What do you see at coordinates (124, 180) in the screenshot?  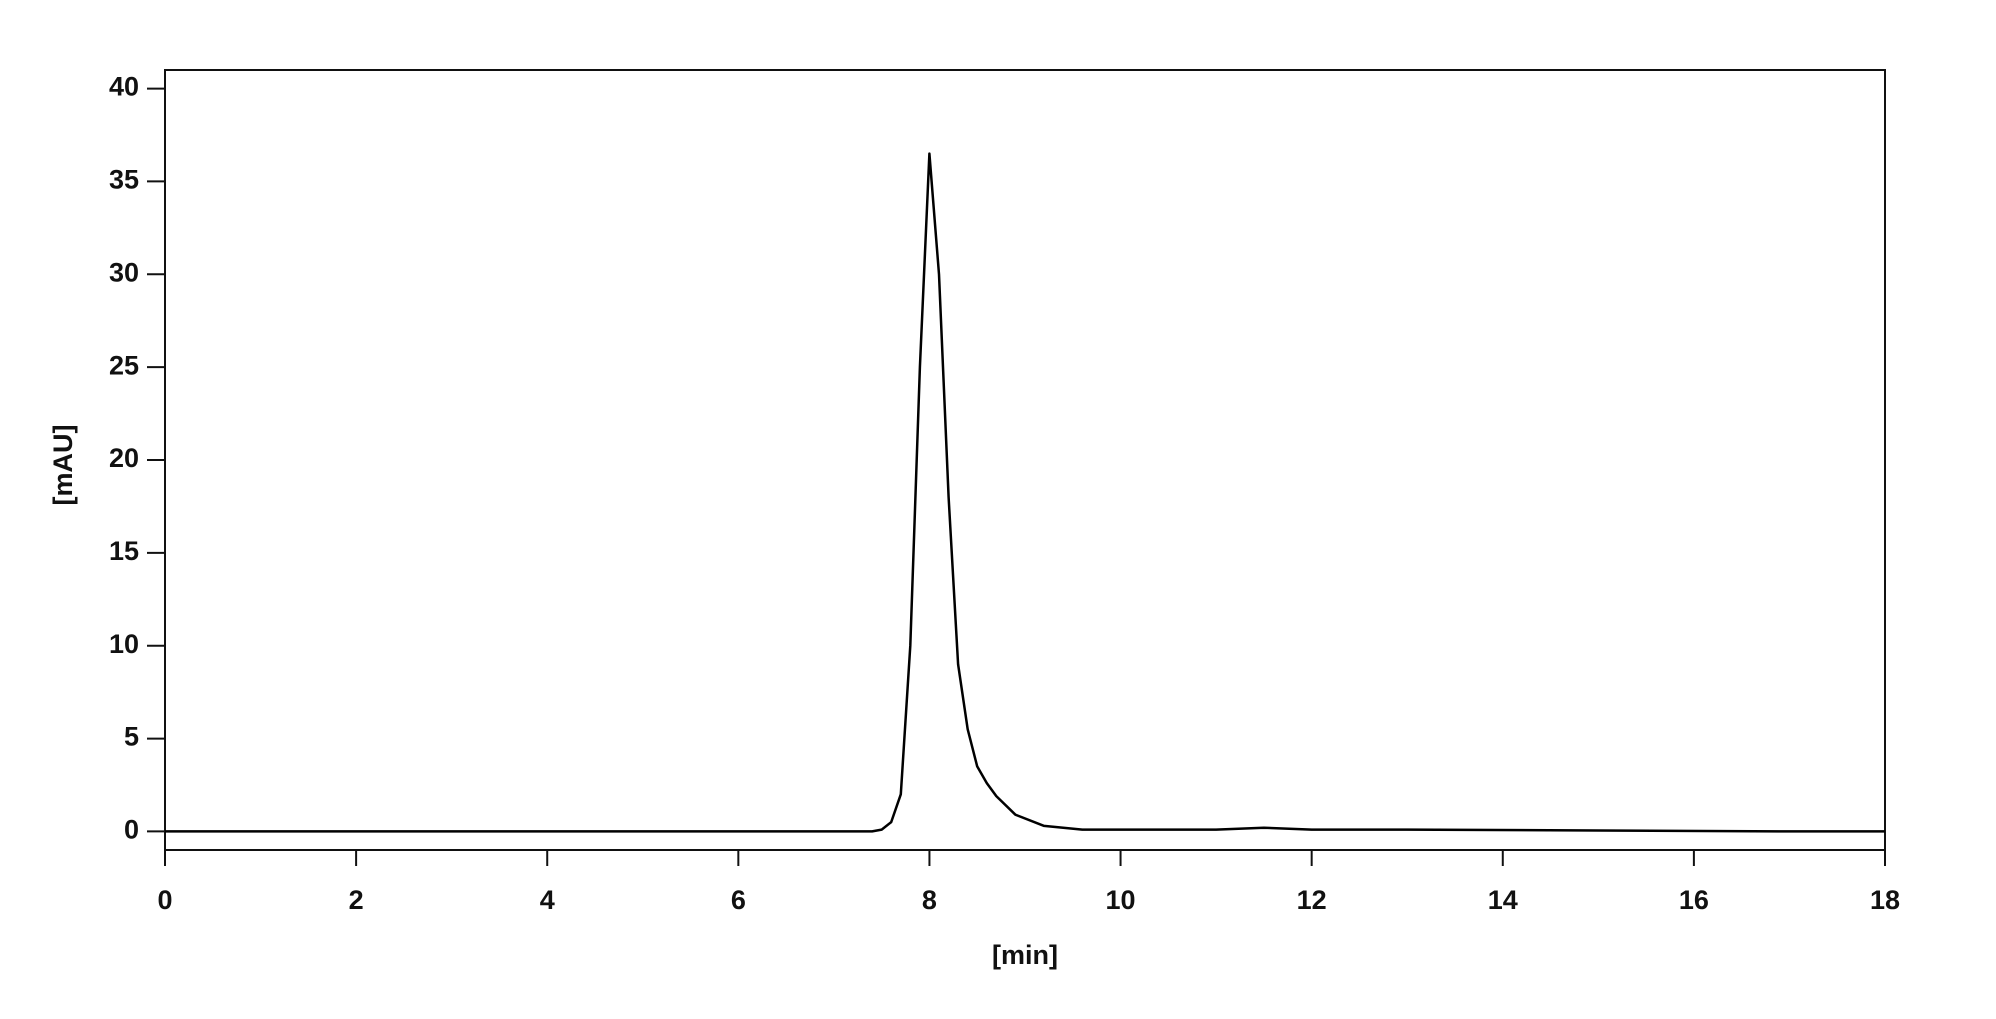 I see `y-tick-label: 35` at bounding box center [124, 180].